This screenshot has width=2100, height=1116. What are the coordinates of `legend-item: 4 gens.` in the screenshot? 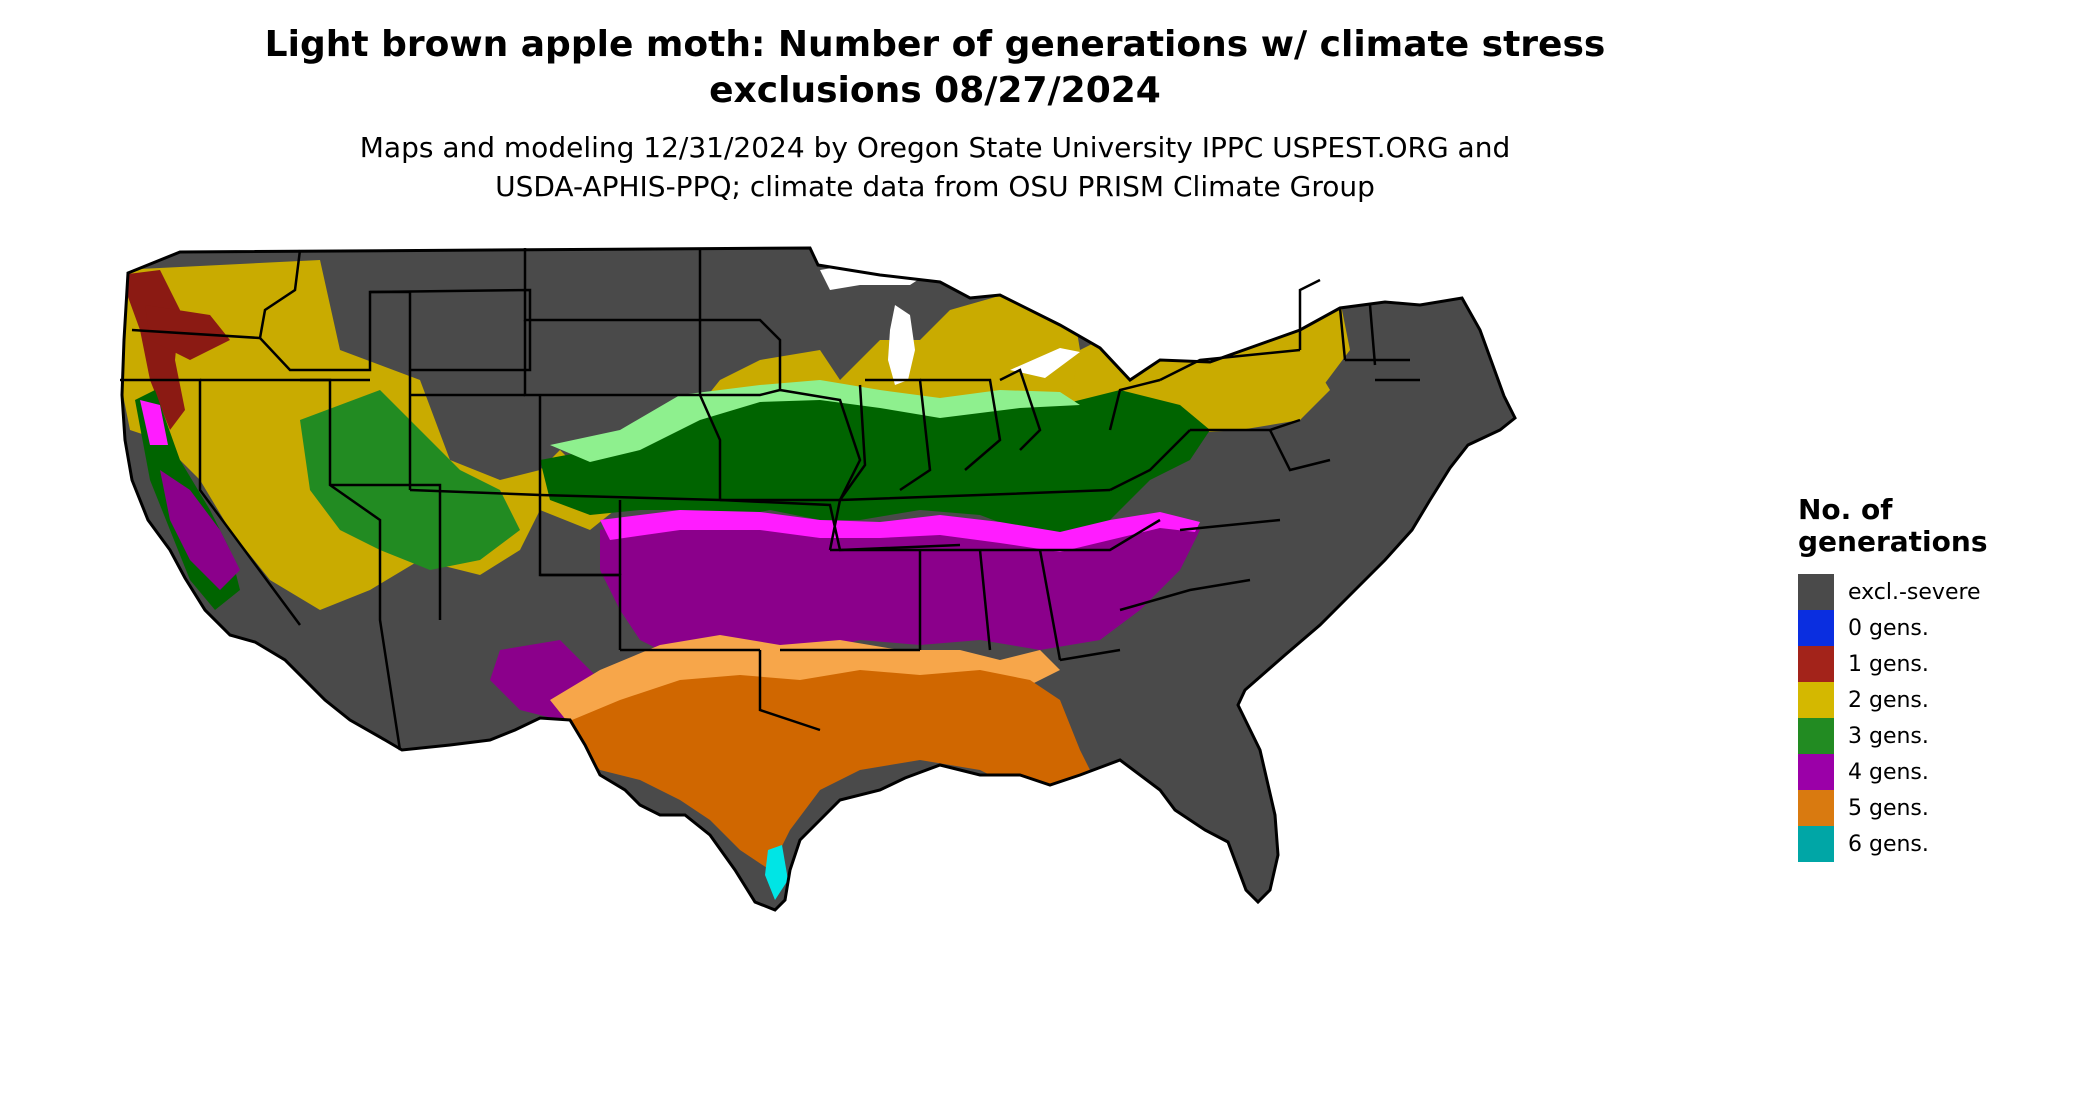 It's located at (1943, 772).